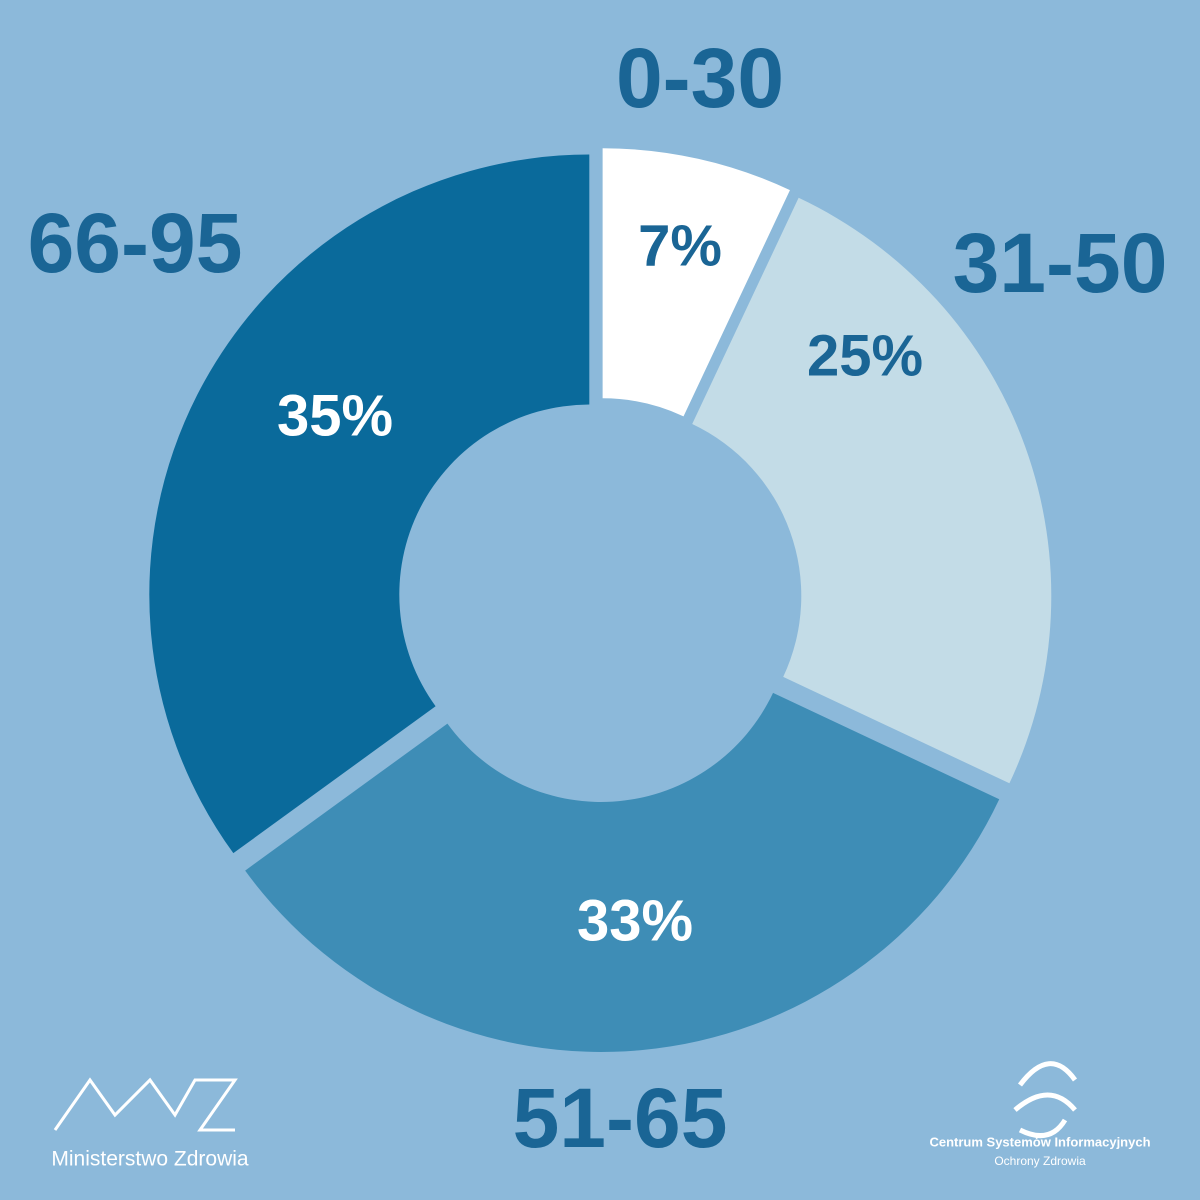 Image resolution: width=1200 pixels, height=1200 pixels. I want to click on logo-text: Ochrony Zdrowia, so click(1040, 1161).